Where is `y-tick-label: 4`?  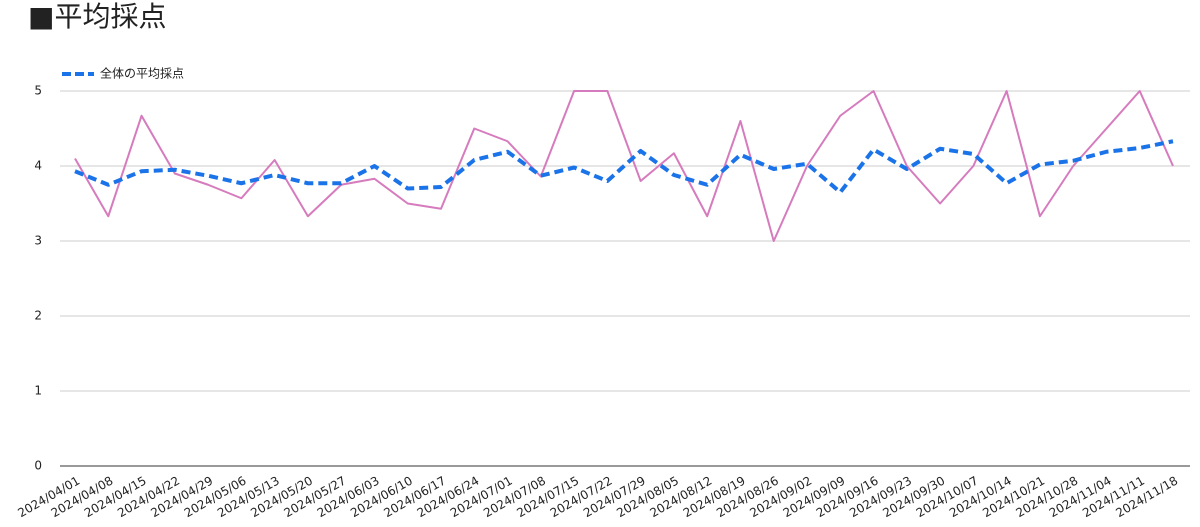 y-tick-label: 4 is located at coordinates (38, 166).